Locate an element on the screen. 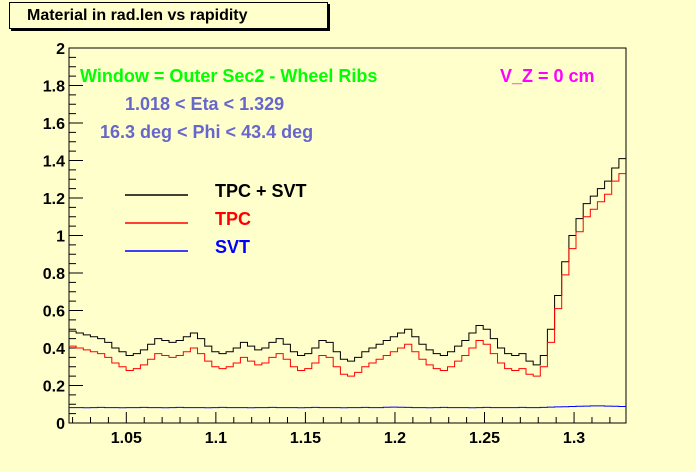 Image resolution: width=696 pixels, height=472 pixels. y-tick-label: 1.8 is located at coordinates (54, 87).